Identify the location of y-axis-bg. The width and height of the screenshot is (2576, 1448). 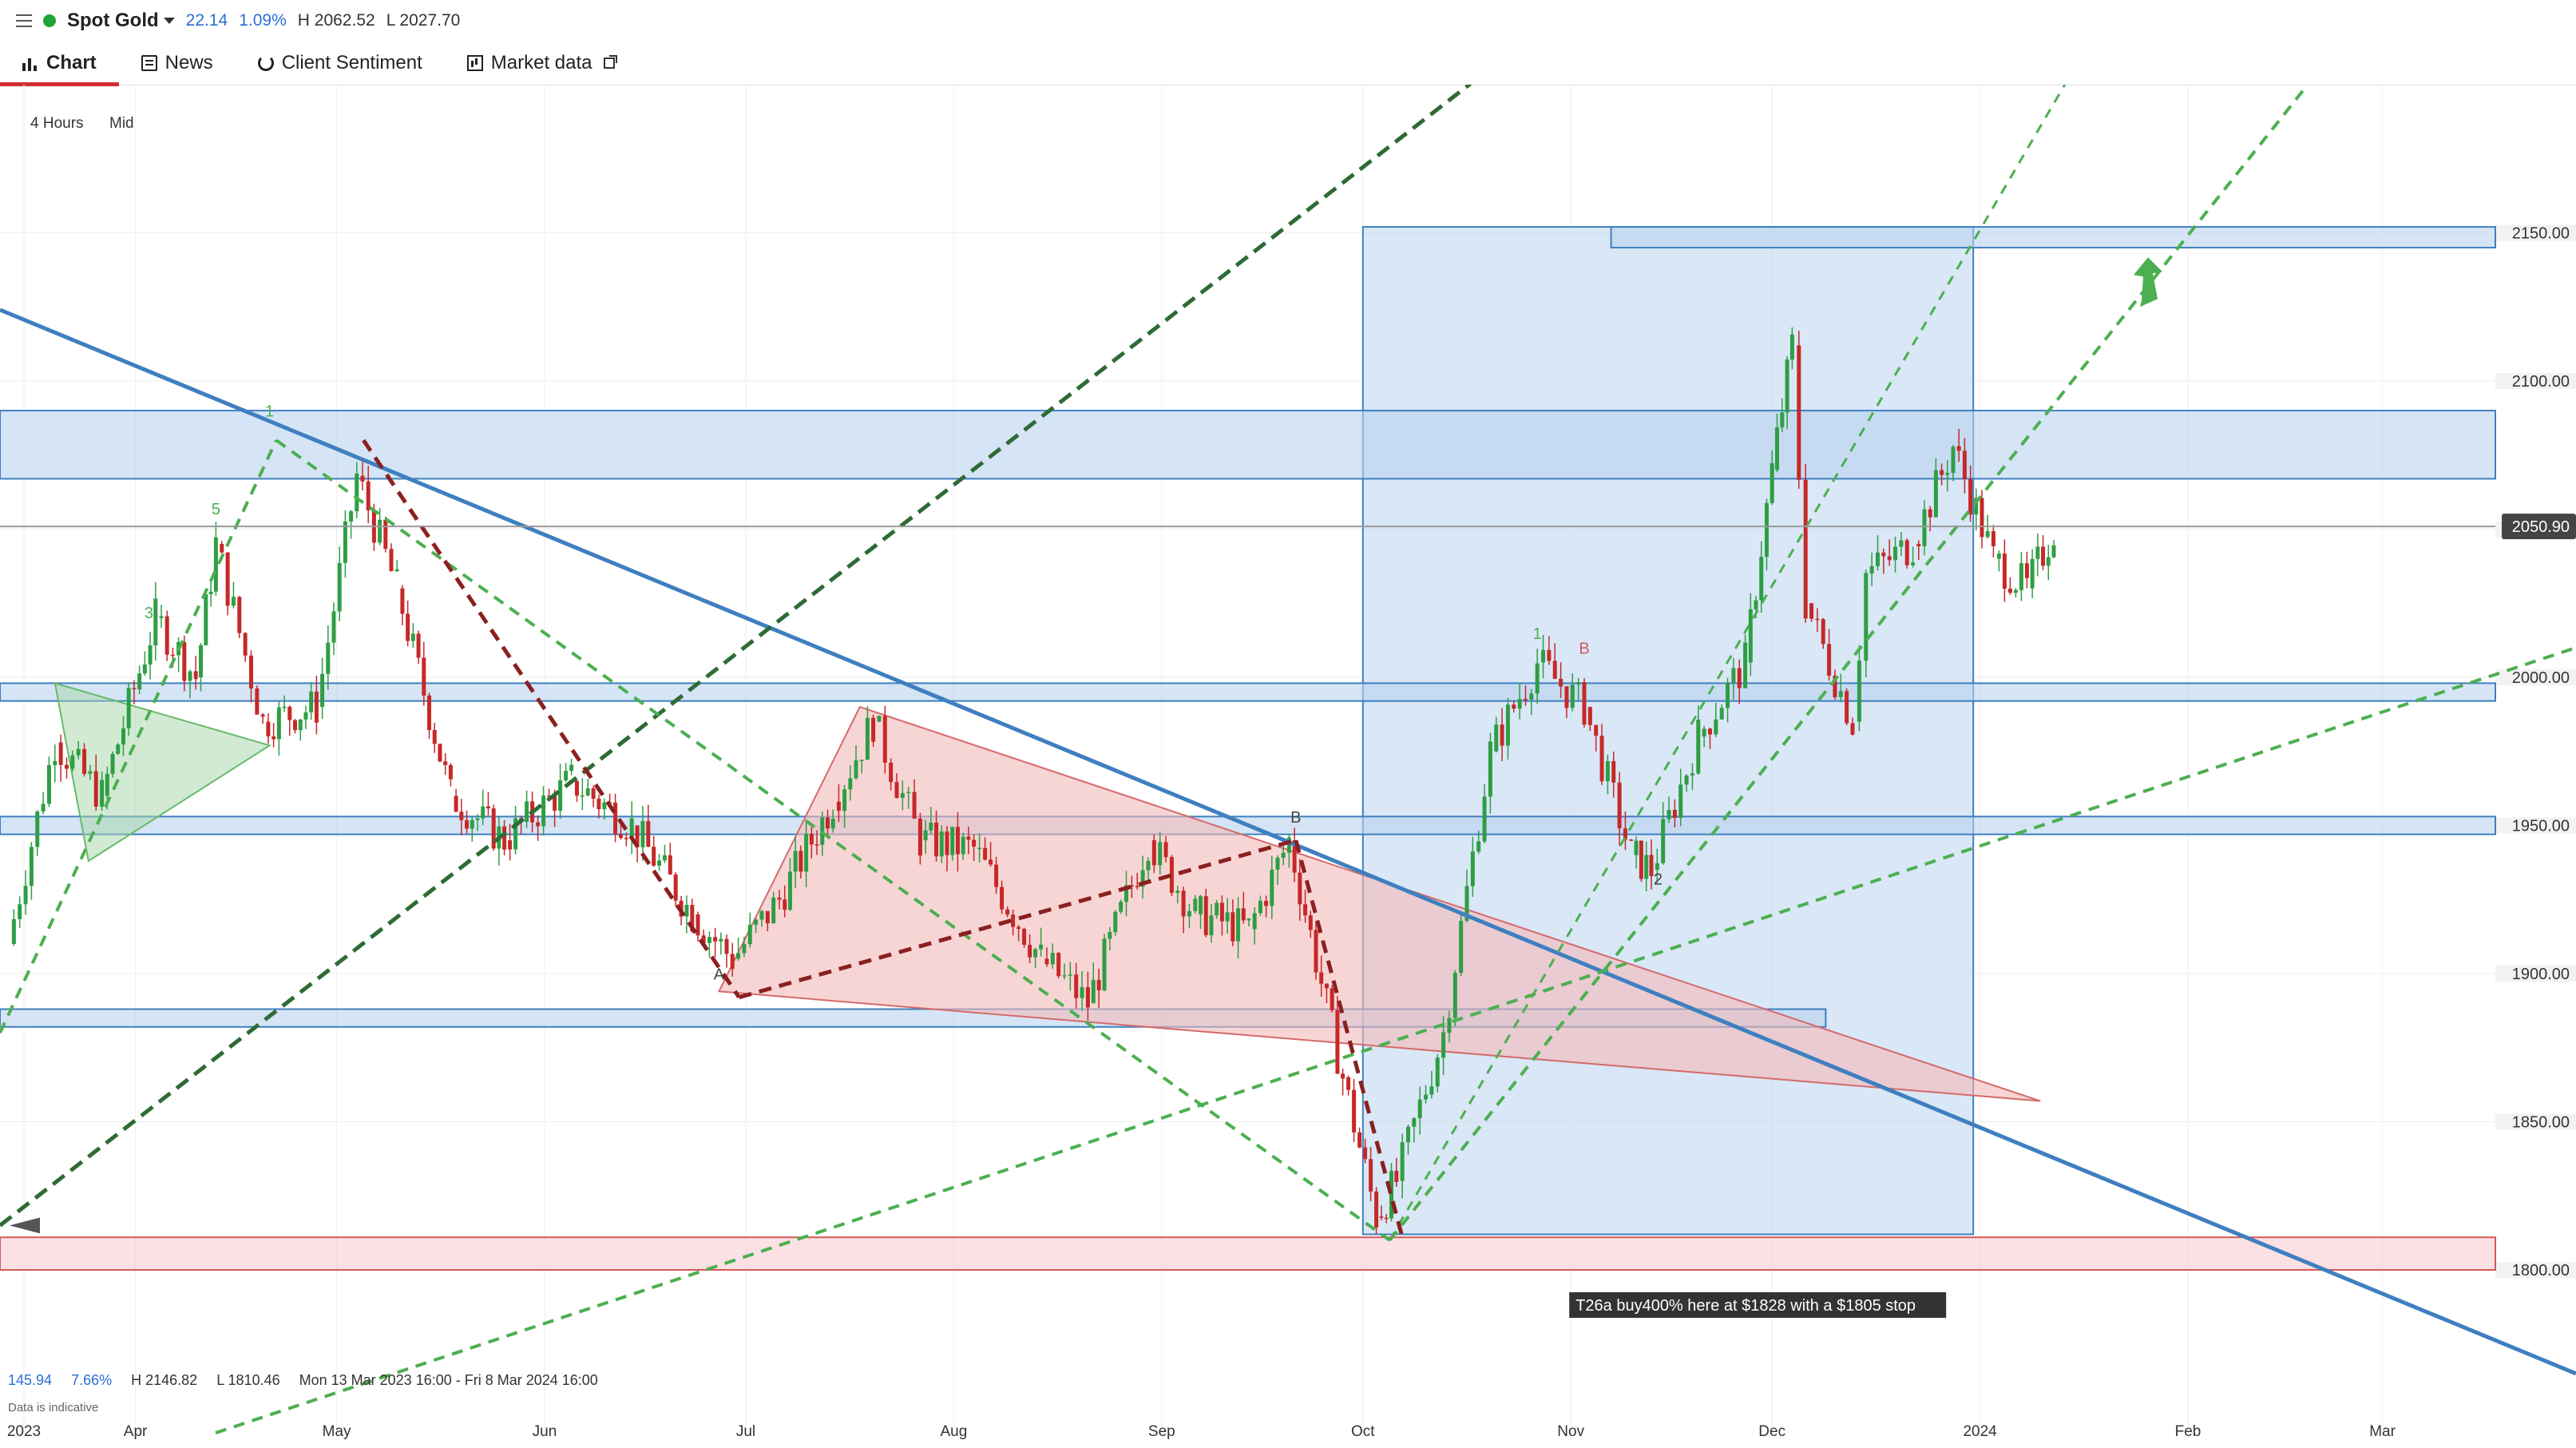
(2535, 825).